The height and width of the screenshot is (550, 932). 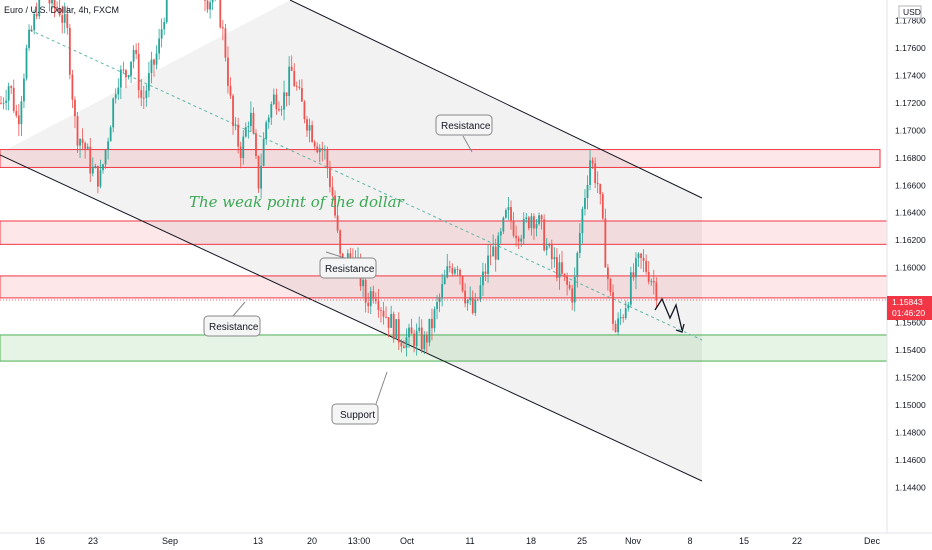 I want to click on price-tick-label: 1.17800, so click(x=910, y=20).